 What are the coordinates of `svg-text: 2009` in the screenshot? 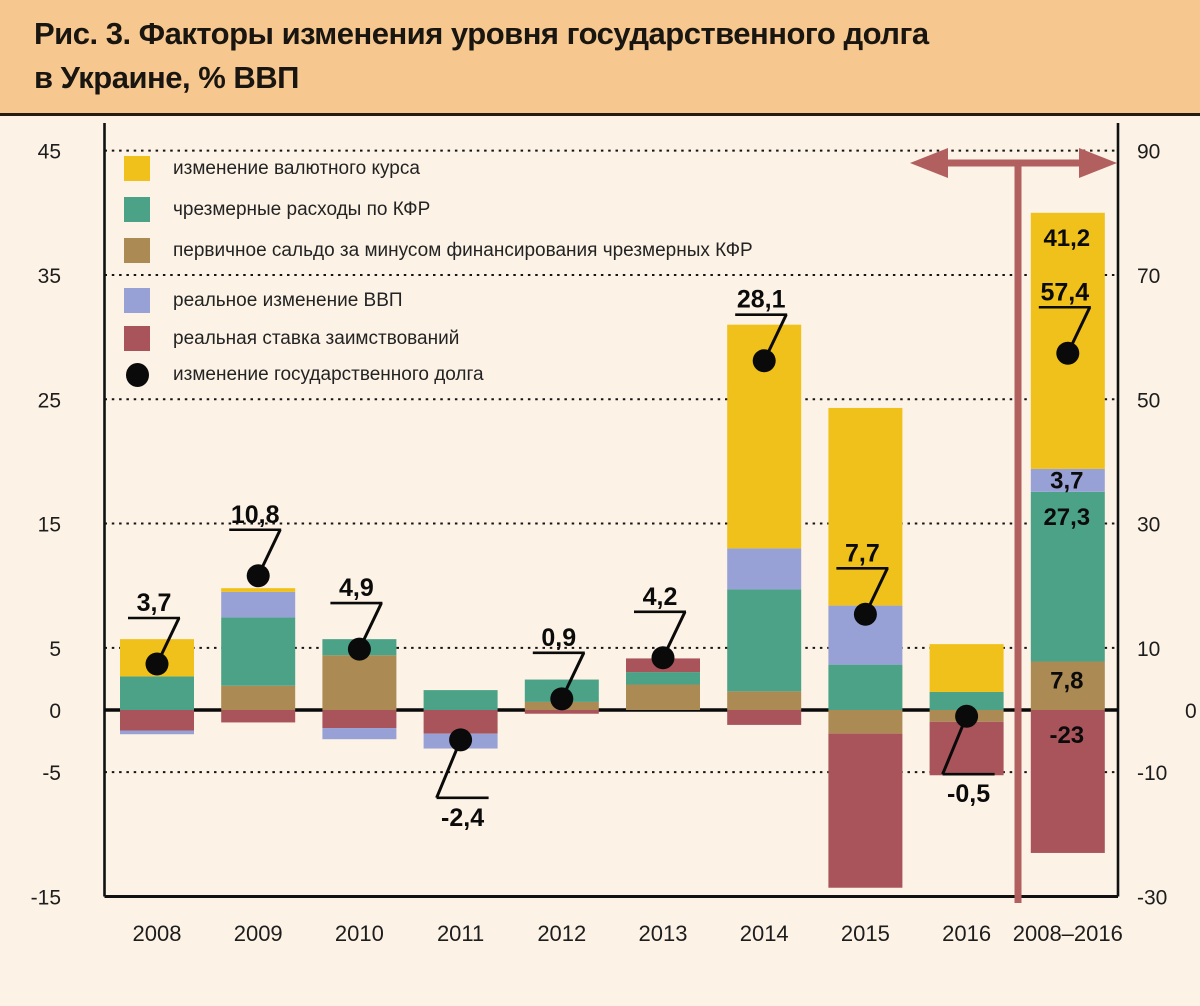 It's located at (258, 933).